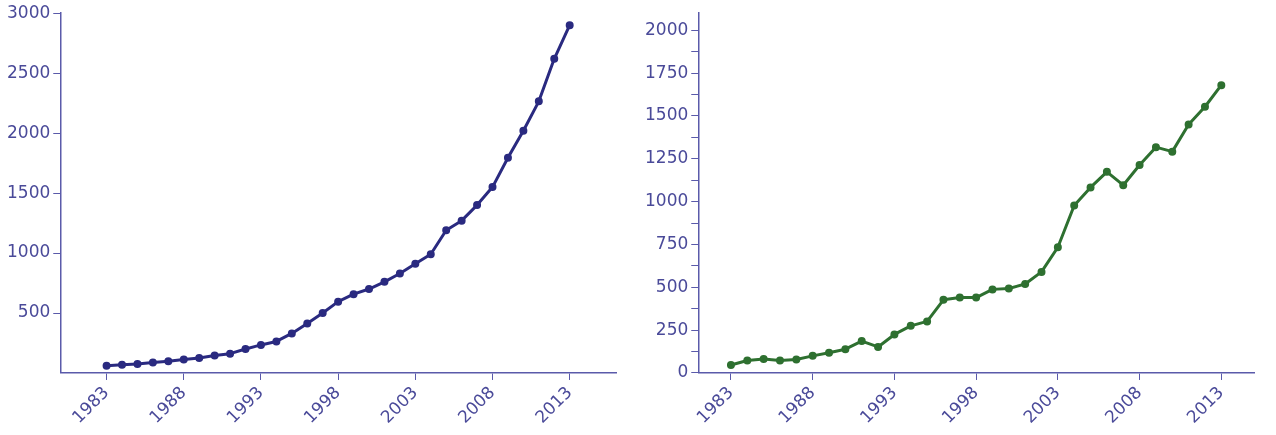  I want to click on y-tick-label: 250, so click(672, 328).